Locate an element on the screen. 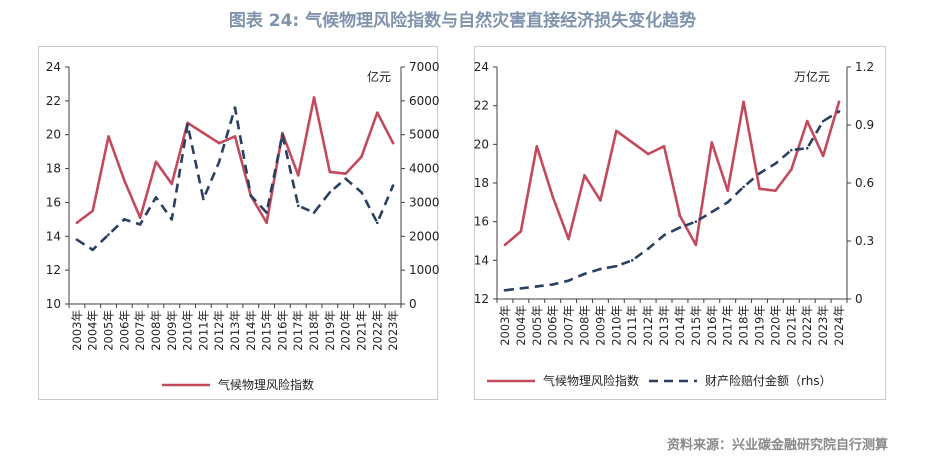 Image resolution: width=925 pixels, height=460 pixels. x-tick-label: 2012年 is located at coordinates (648, 325).